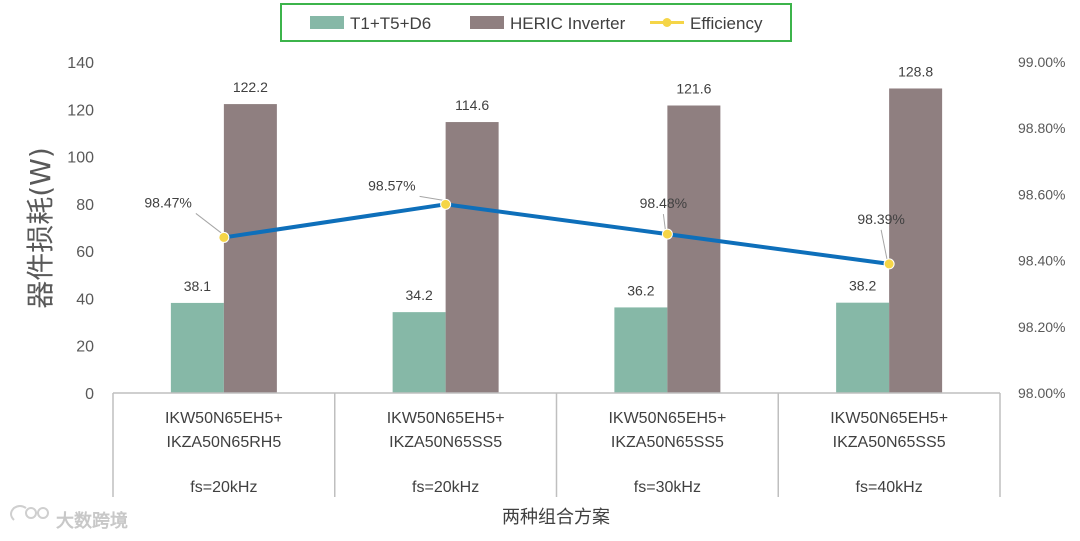 This screenshot has height=541, width=1080. I want to click on y2-tick-label: 98.20%, so click(1041, 327).